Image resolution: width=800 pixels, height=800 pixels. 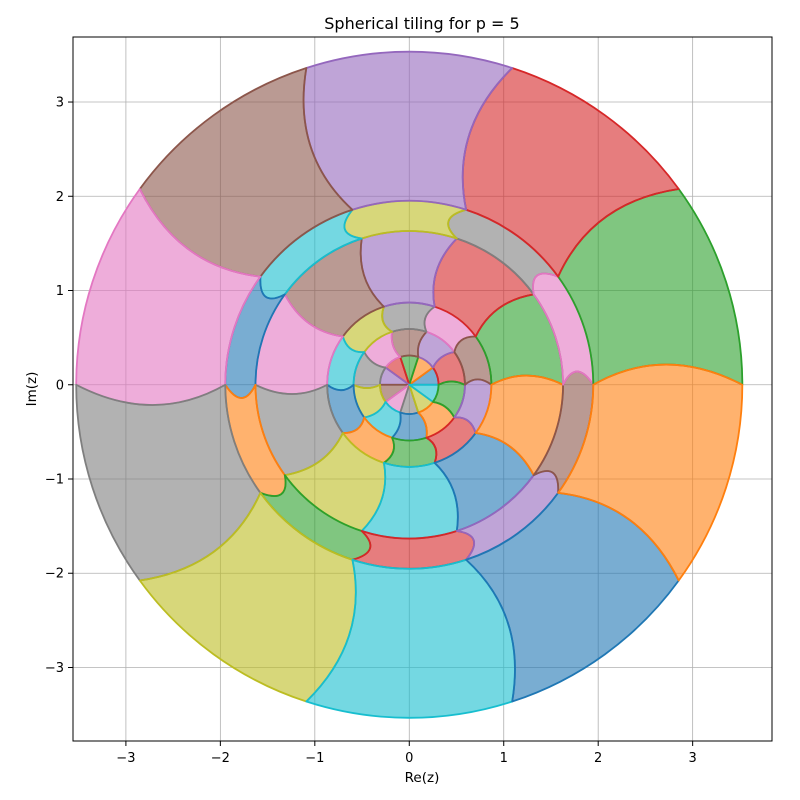 I want to click on y-tick-label: −3, so click(x=54, y=668).